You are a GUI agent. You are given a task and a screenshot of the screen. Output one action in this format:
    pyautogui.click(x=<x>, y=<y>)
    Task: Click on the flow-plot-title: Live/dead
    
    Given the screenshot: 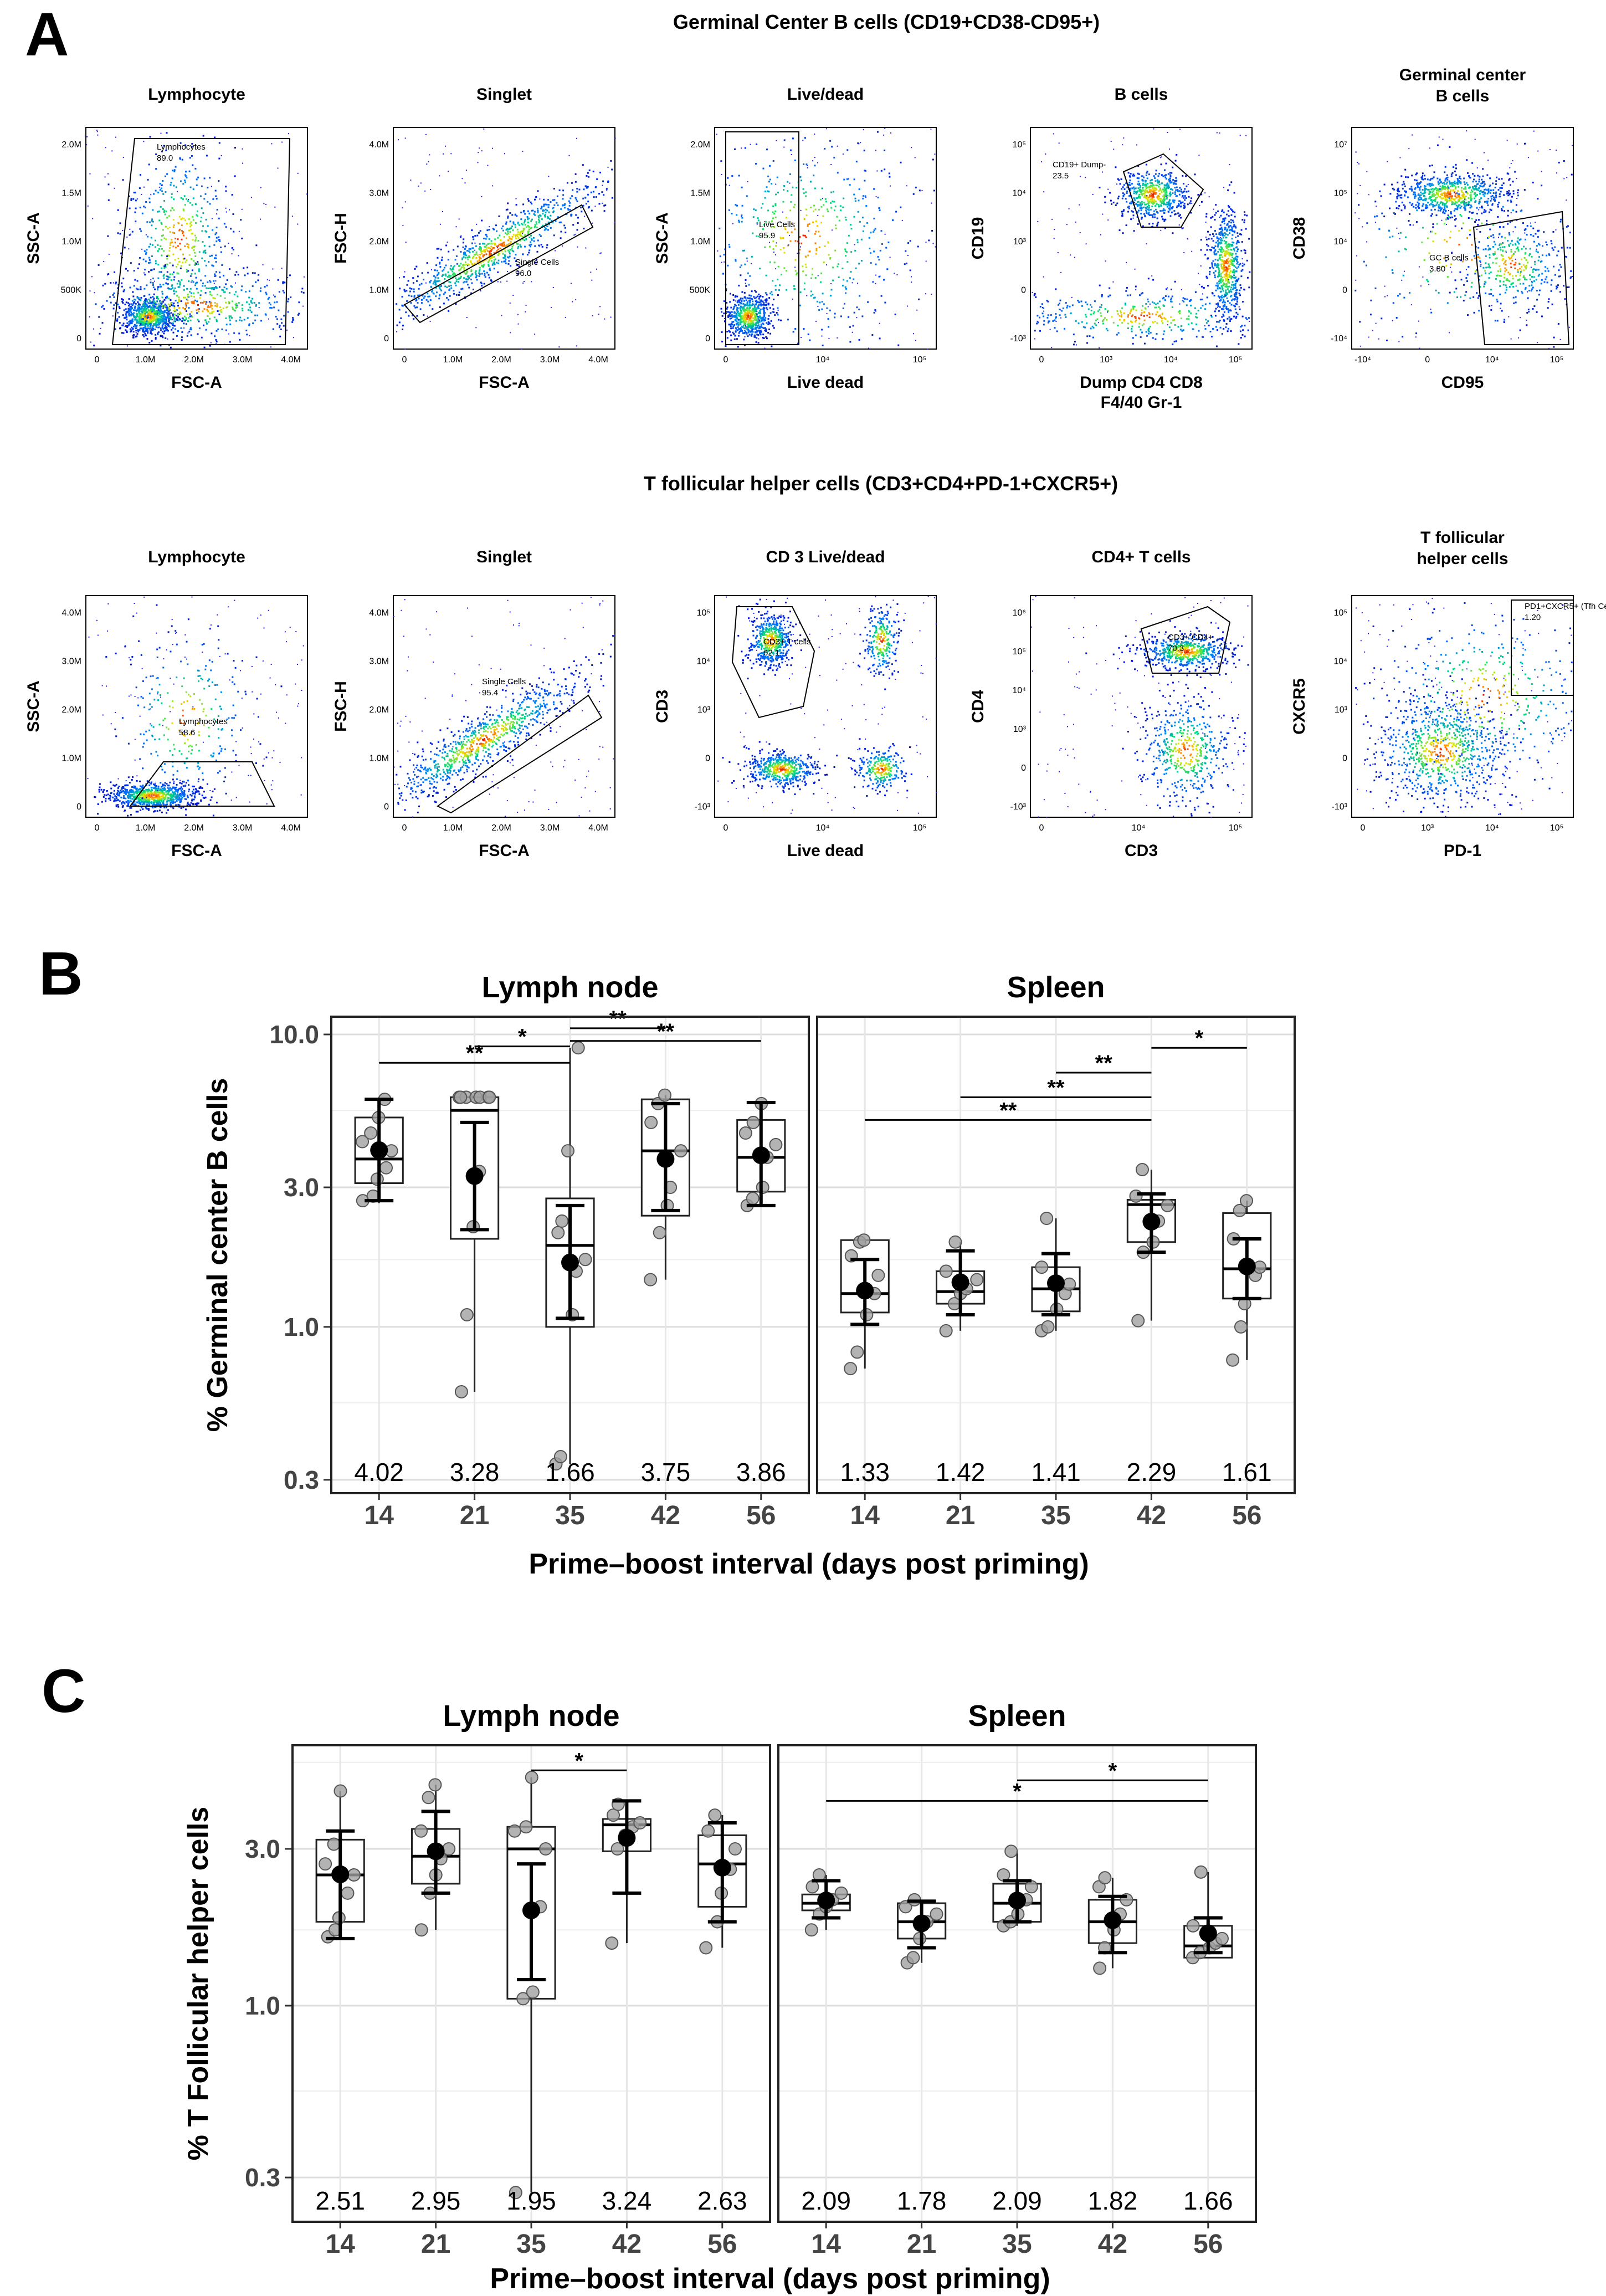 What is the action you would take?
    pyautogui.click(x=825, y=94)
    